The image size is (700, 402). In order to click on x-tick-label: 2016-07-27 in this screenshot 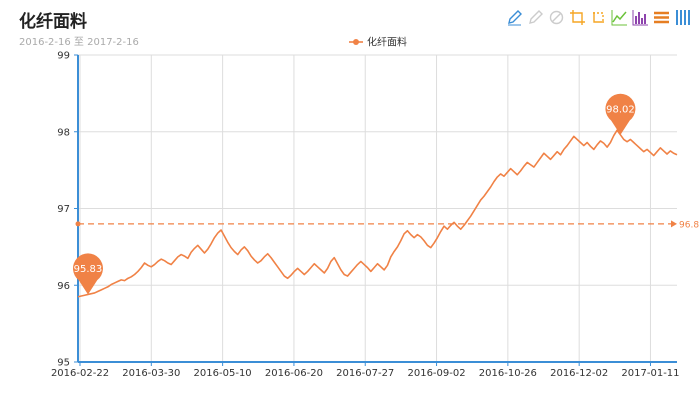, I will do `click(365, 373)`.